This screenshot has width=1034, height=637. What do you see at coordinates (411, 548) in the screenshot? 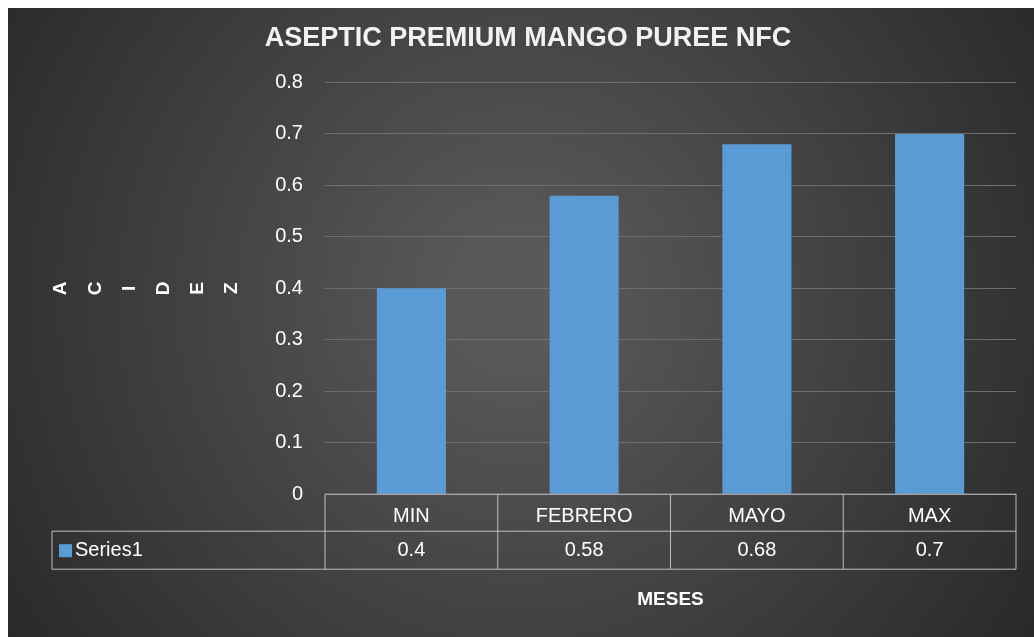
I see `data-label: 0.4` at bounding box center [411, 548].